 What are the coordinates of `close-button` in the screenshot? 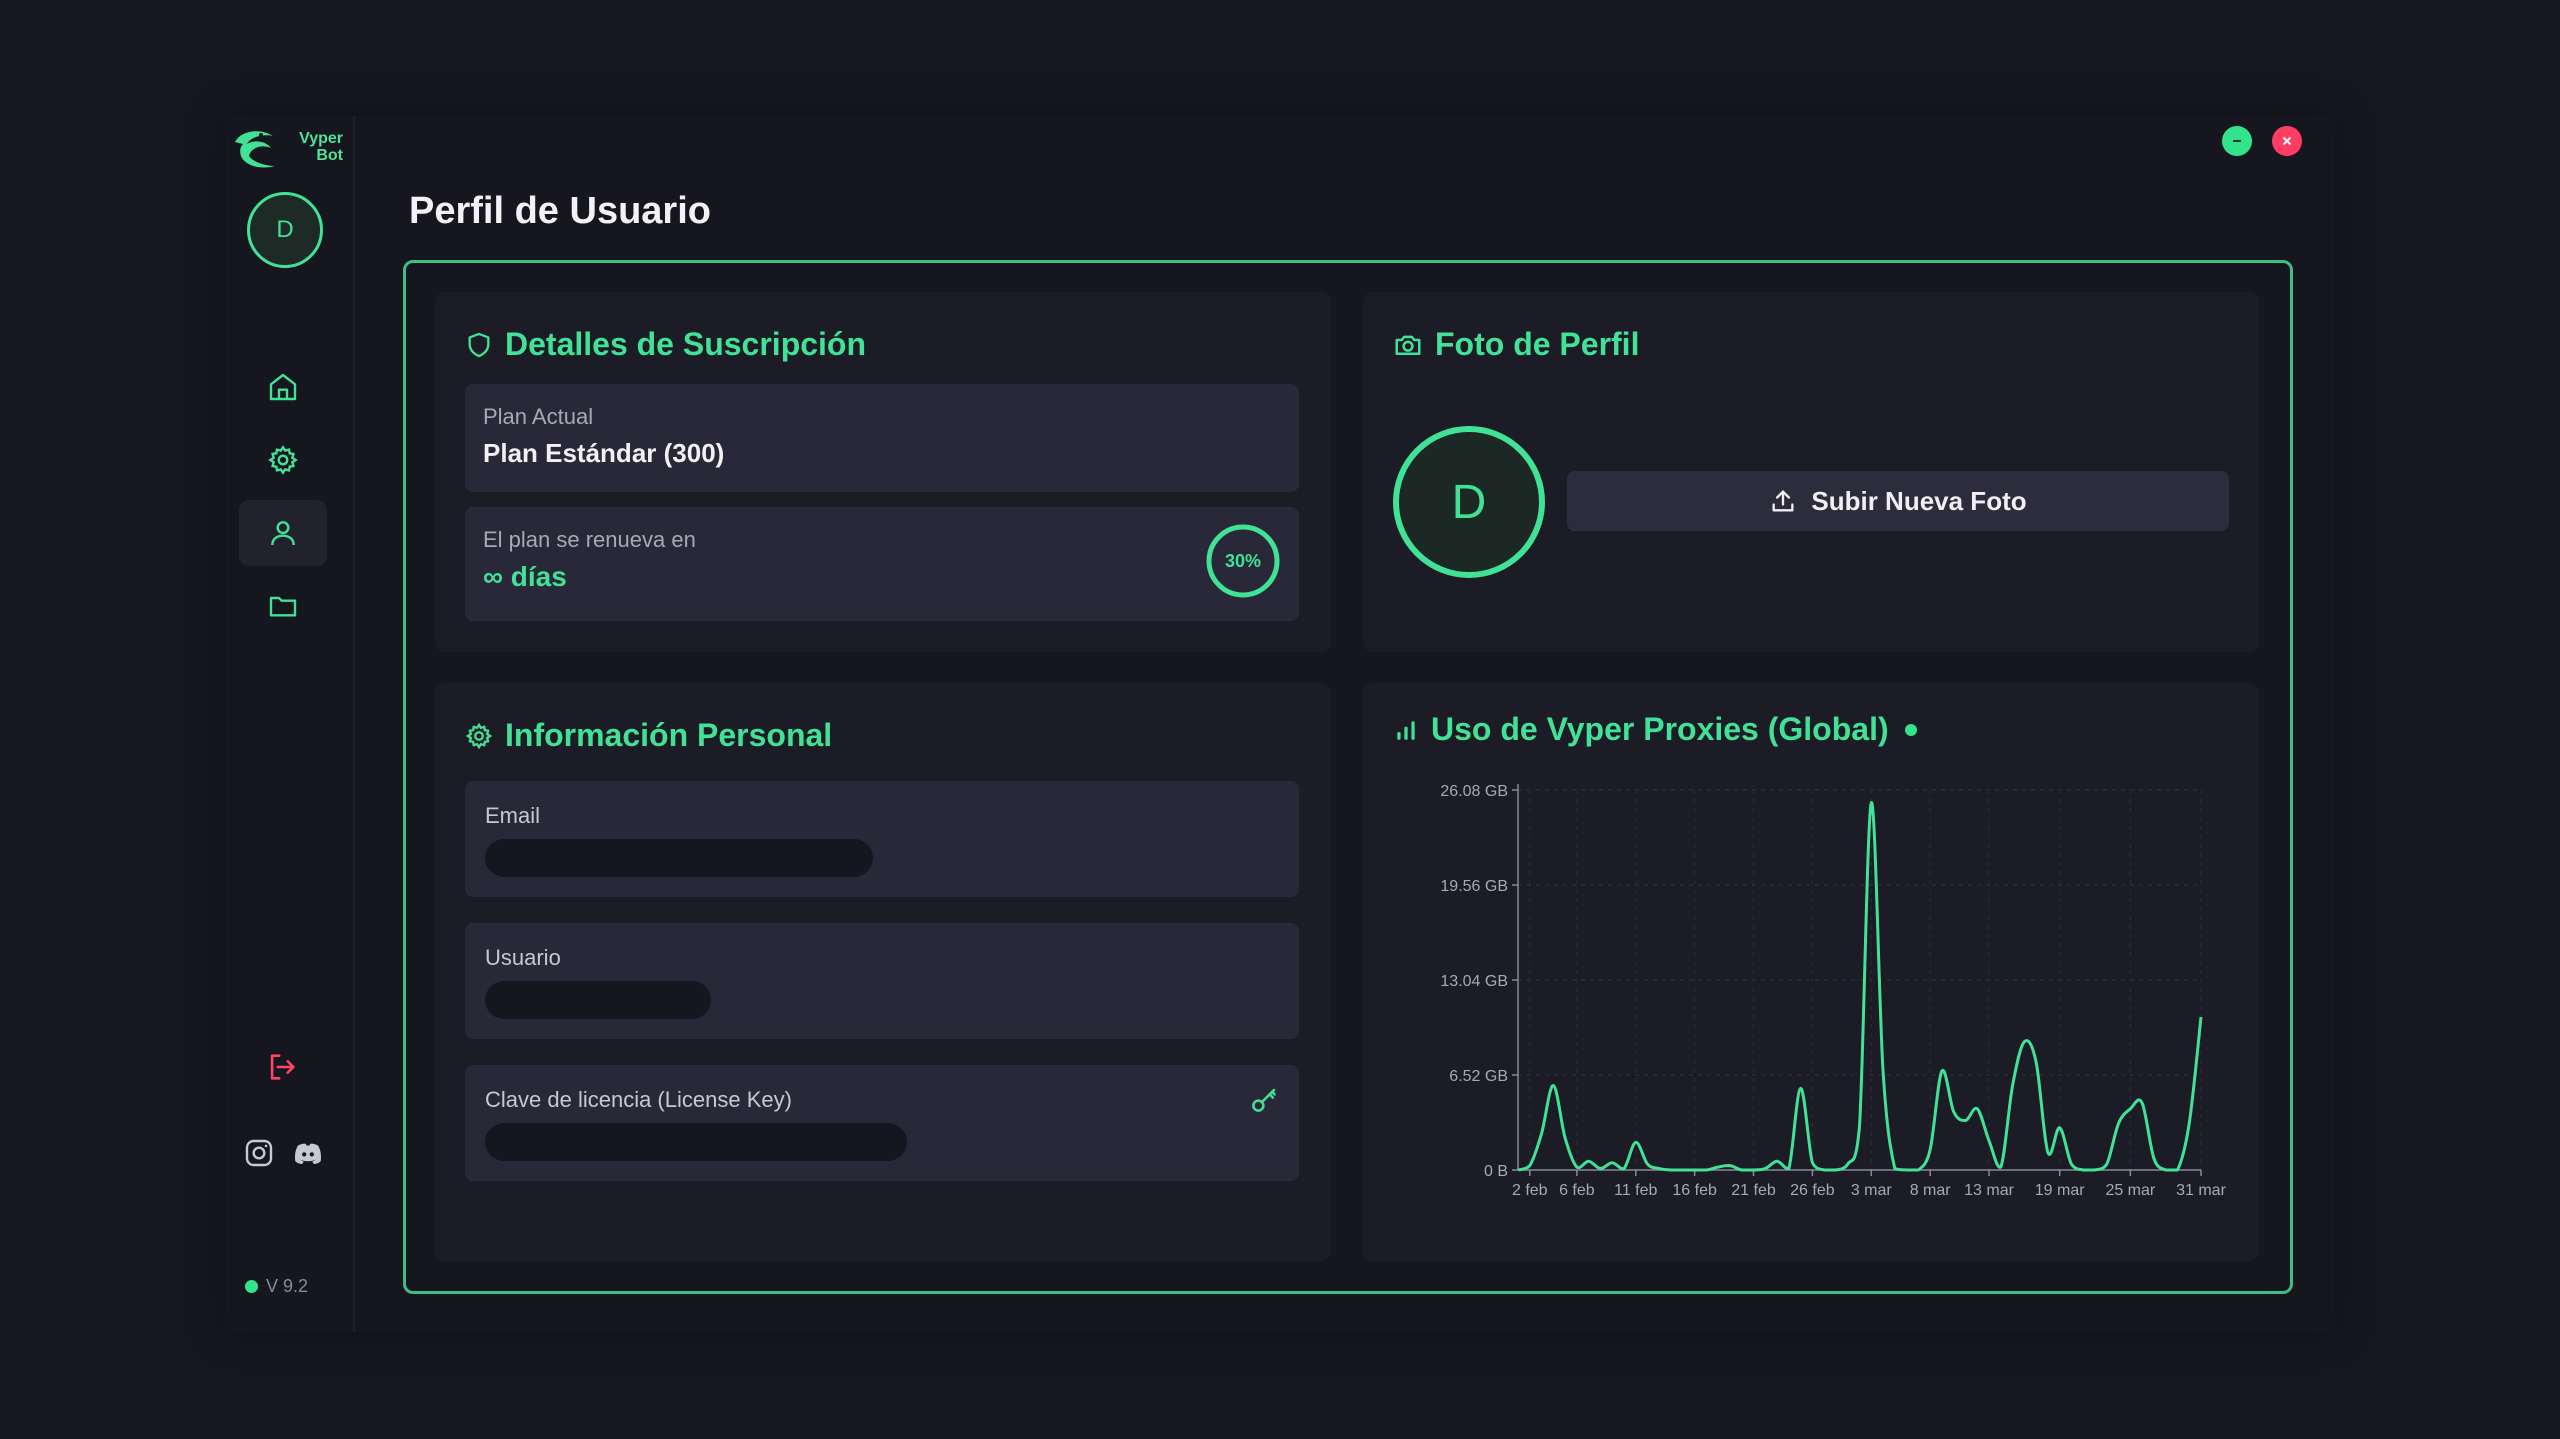 It's located at (2287, 141).